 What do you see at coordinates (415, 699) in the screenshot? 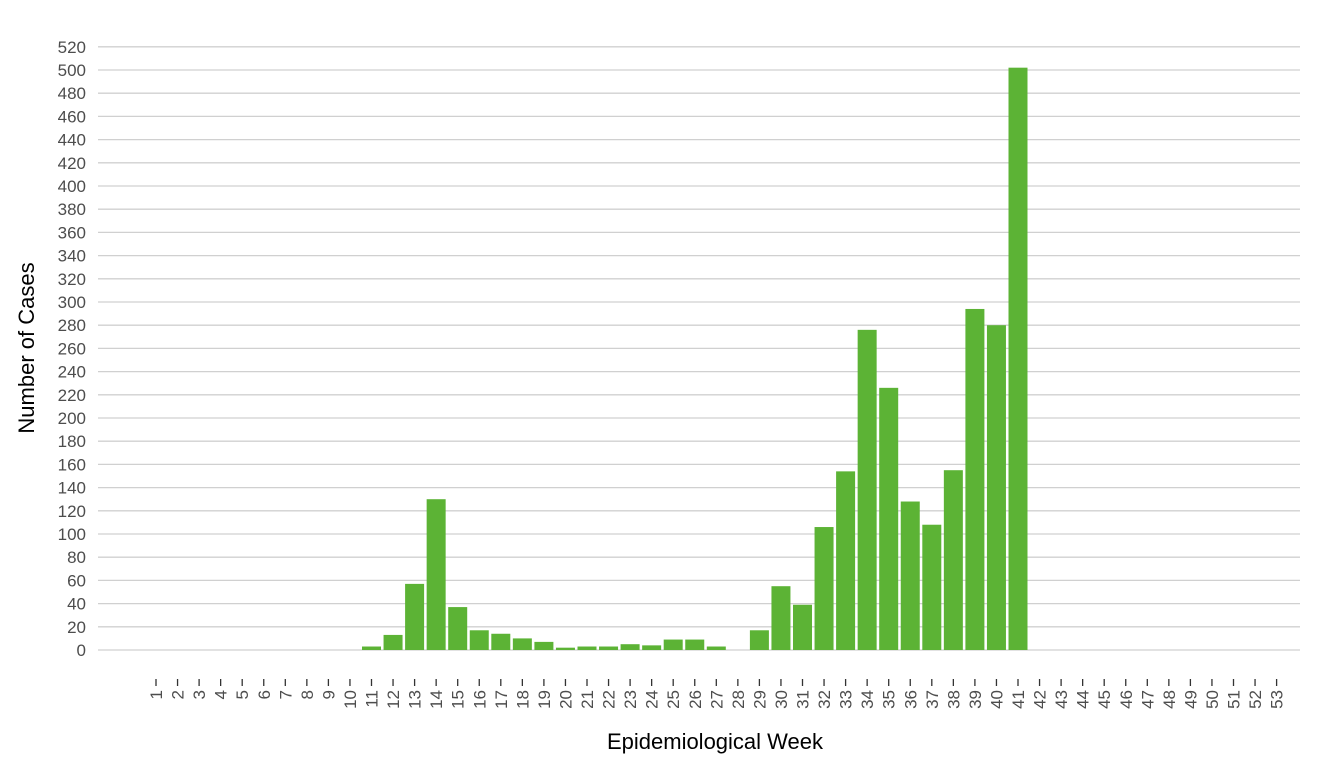
I see `x-tick-label: 13` at bounding box center [415, 699].